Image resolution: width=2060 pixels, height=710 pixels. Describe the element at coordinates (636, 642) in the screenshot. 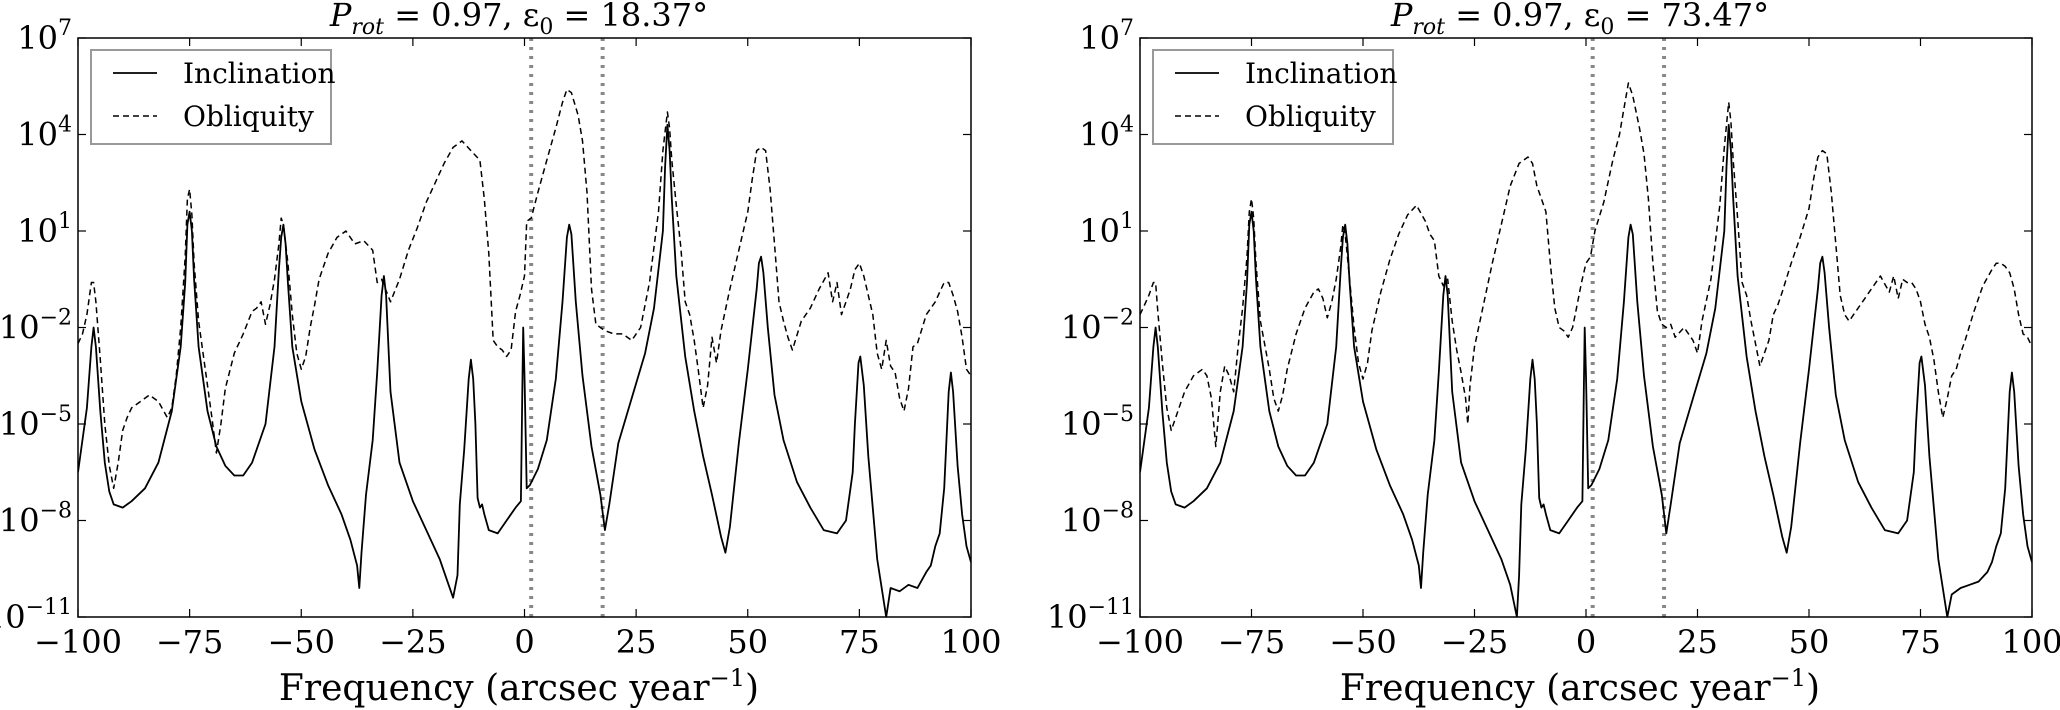

I see `left-x-tick-label: 25` at that location.